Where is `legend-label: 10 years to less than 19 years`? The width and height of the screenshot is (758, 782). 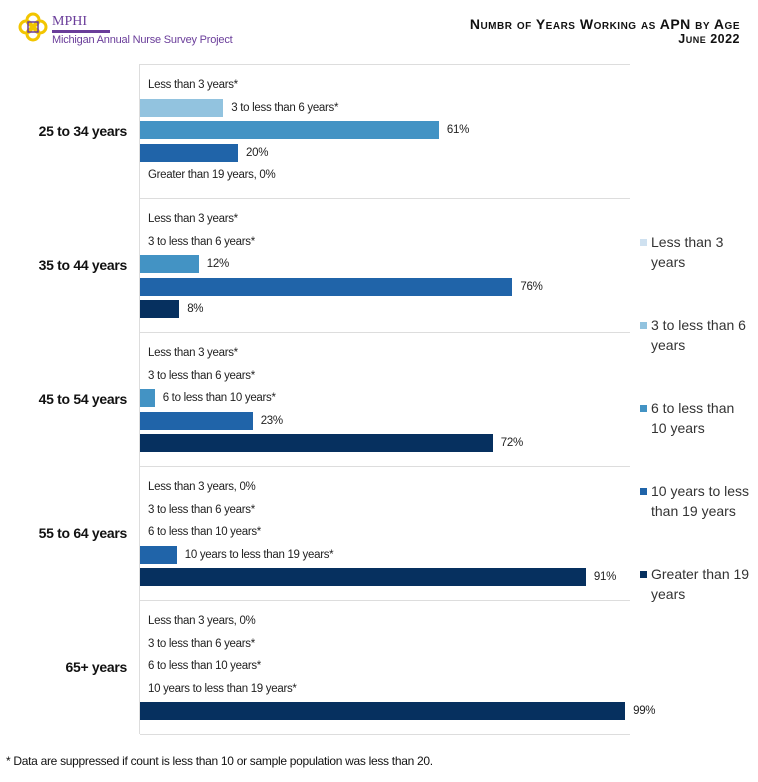
legend-label: 10 years to less than 19 years is located at coordinates (700, 501).